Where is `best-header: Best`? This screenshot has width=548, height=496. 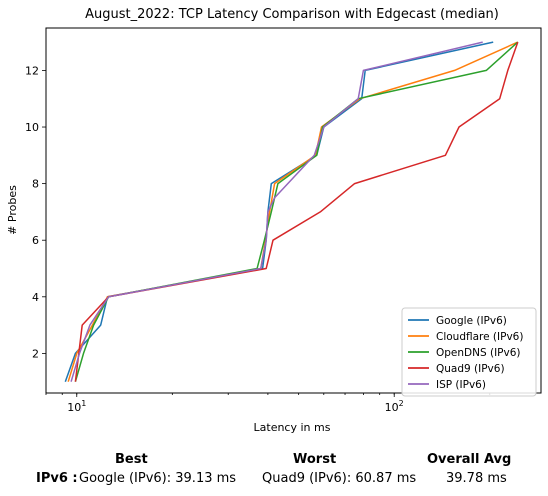 best-header: Best is located at coordinates (131, 459).